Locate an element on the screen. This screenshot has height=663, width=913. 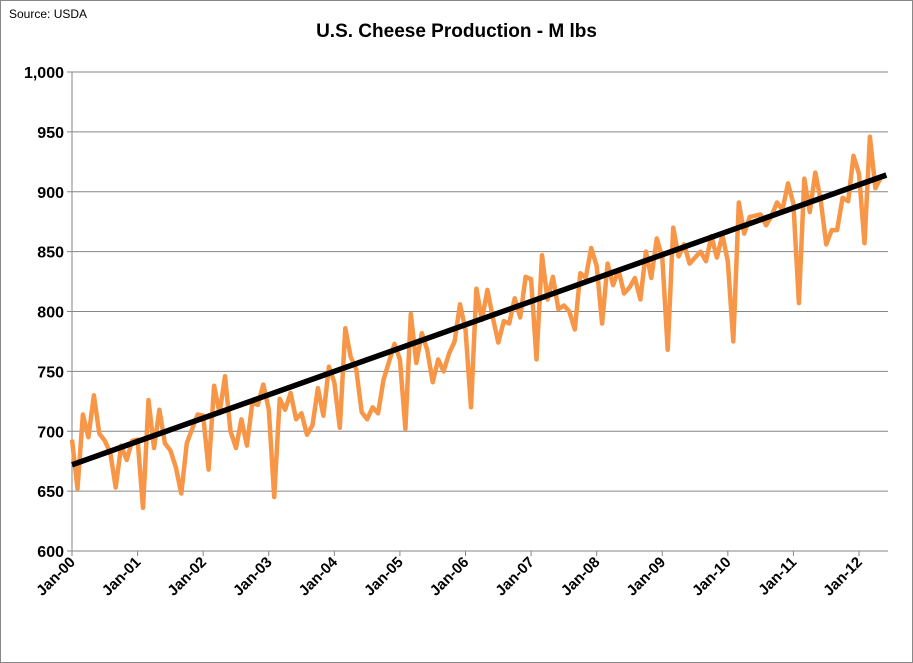
x-tick-label: Jan-09 is located at coordinates (646, 577).